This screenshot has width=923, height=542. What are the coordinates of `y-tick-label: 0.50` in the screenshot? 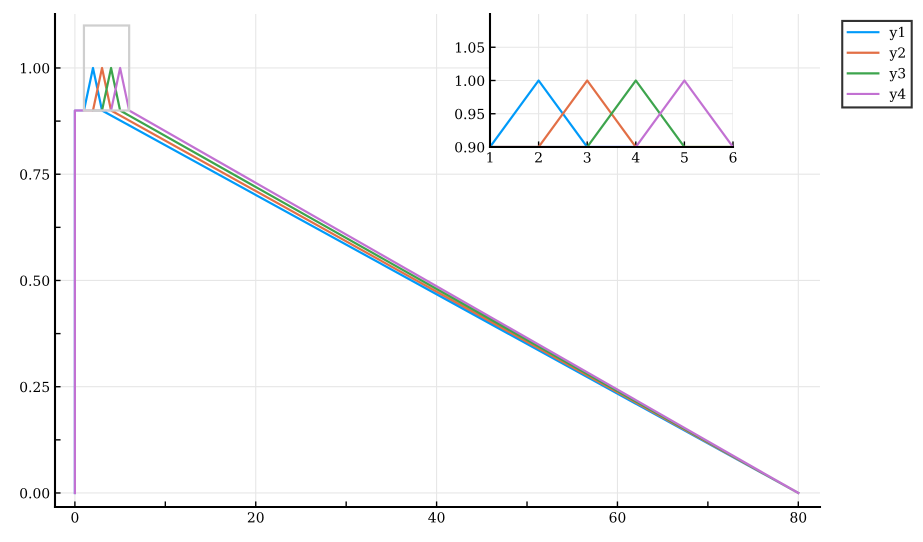 It's located at (35, 280).